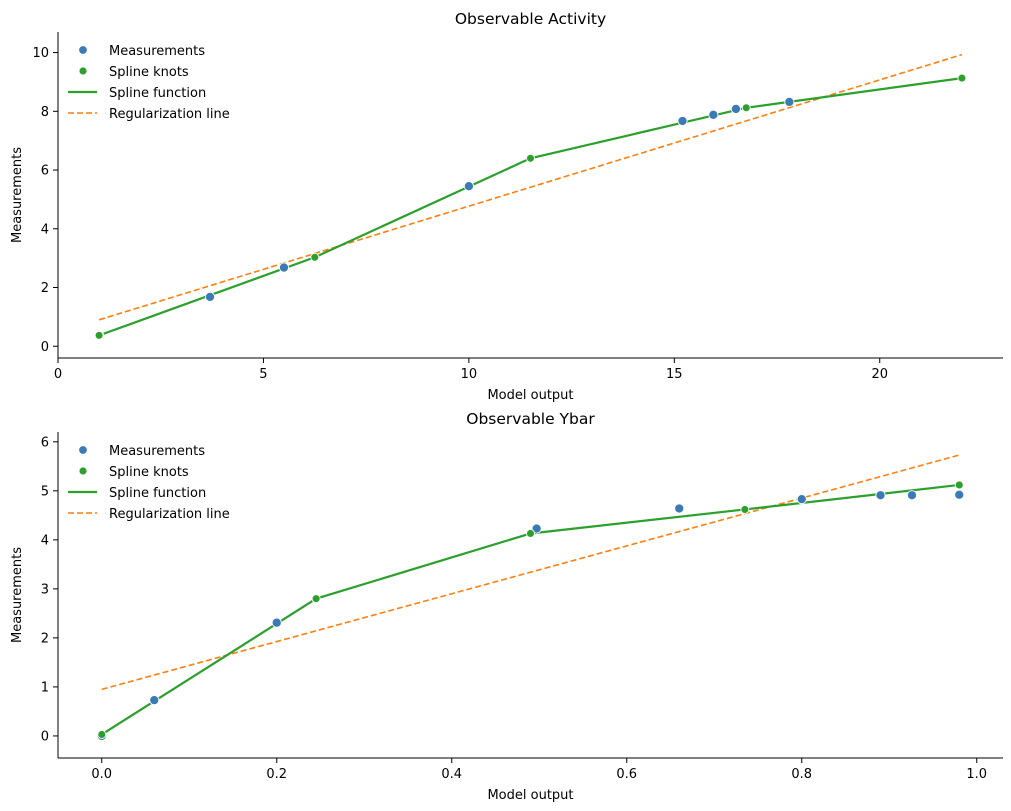 The image size is (1011, 811). What do you see at coordinates (879, 374) in the screenshot?
I see `x-tick-label: 20` at bounding box center [879, 374].